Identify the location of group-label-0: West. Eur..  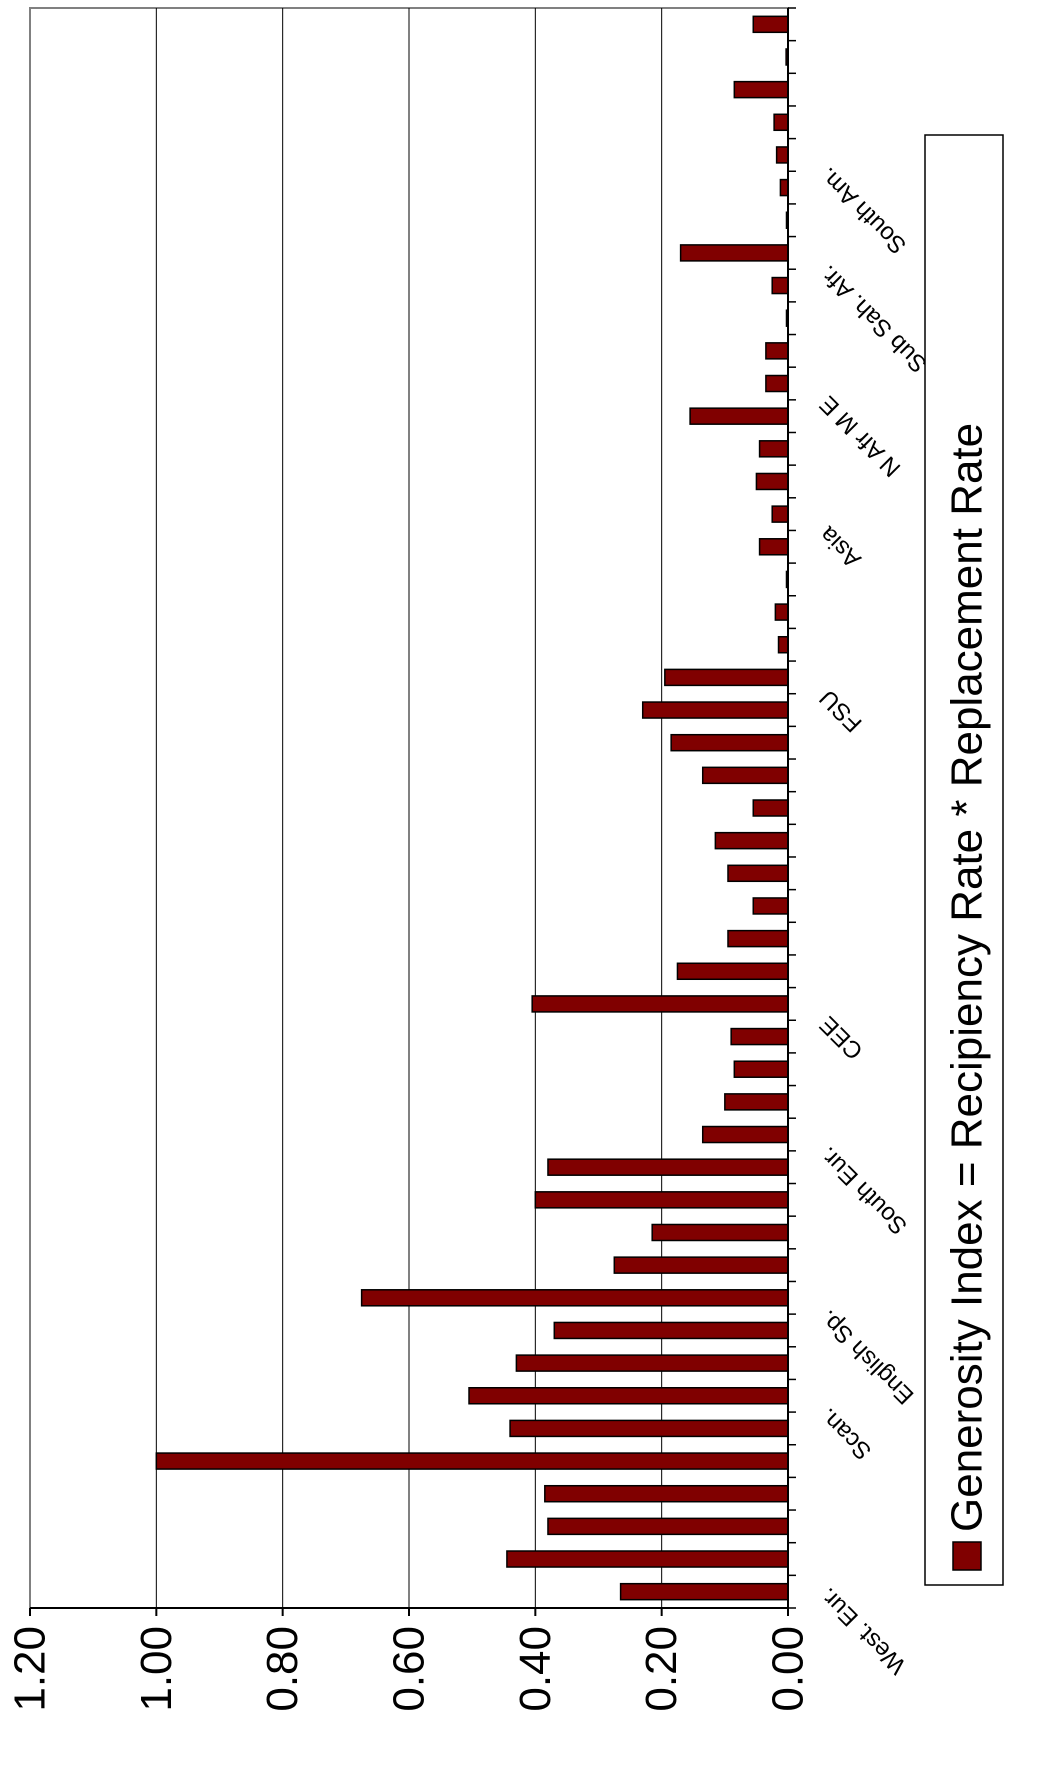
(862, 1630).